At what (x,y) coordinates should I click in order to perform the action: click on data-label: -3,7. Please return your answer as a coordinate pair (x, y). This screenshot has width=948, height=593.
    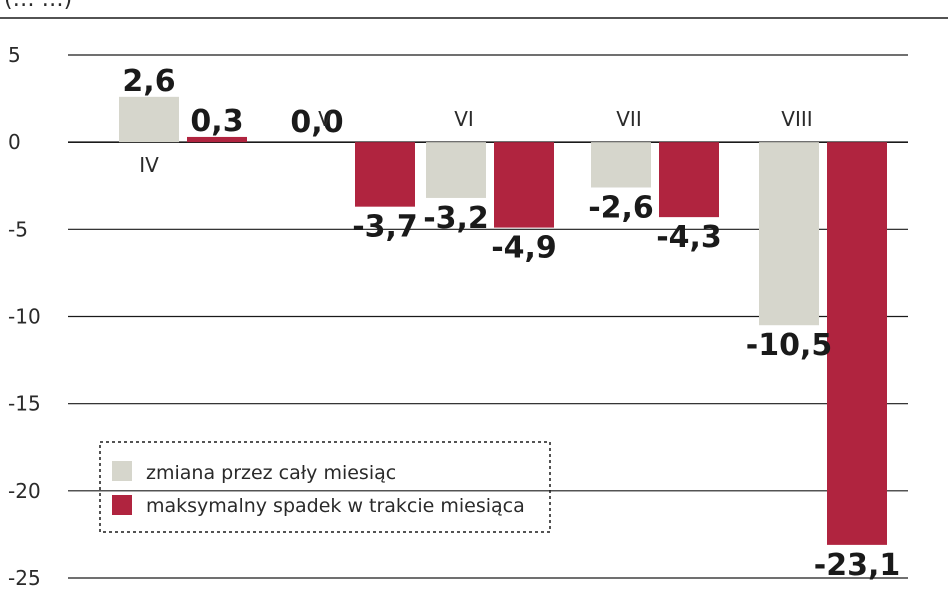
    Looking at the image, I should click on (385, 227).